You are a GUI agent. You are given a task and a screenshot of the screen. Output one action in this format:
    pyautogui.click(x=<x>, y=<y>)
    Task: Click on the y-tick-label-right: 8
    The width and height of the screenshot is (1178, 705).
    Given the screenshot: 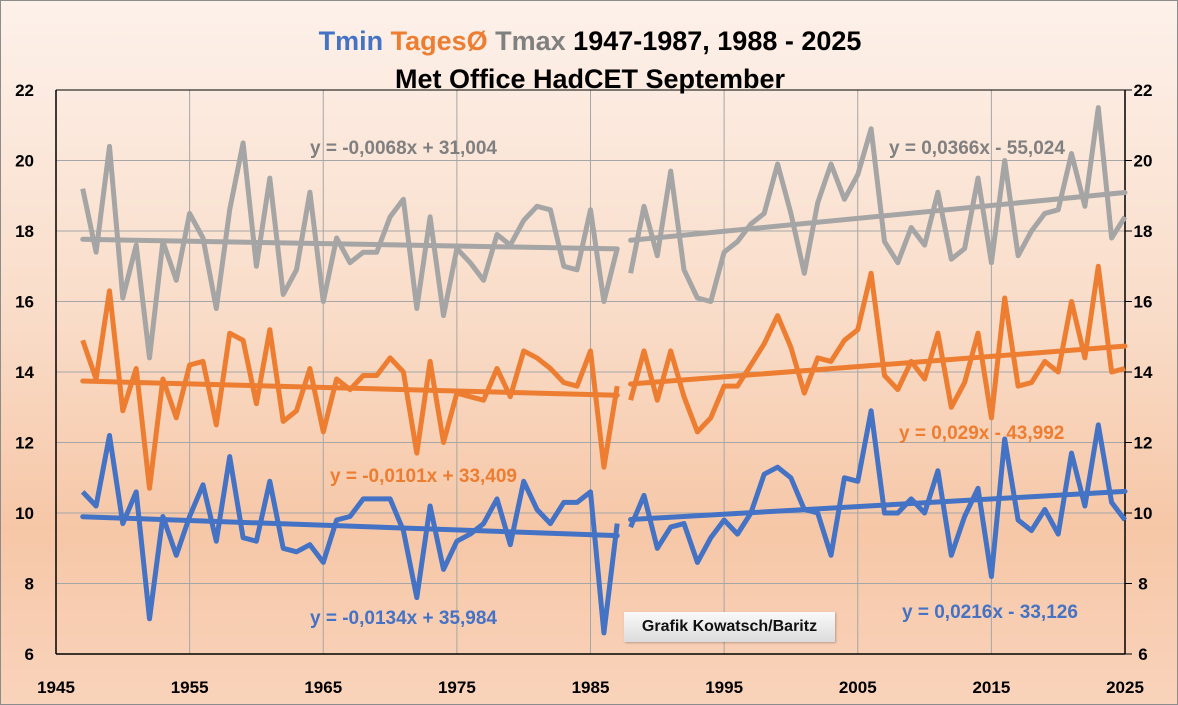 What is the action you would take?
    pyautogui.click(x=1142, y=584)
    